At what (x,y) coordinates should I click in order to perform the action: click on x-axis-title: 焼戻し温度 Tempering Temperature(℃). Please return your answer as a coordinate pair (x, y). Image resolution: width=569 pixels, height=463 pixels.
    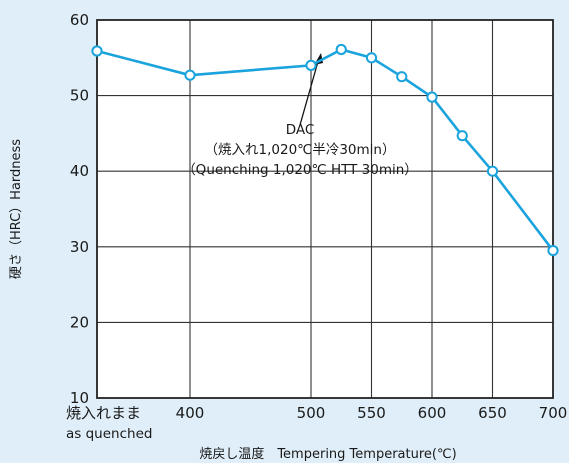
    Looking at the image, I should click on (327, 454).